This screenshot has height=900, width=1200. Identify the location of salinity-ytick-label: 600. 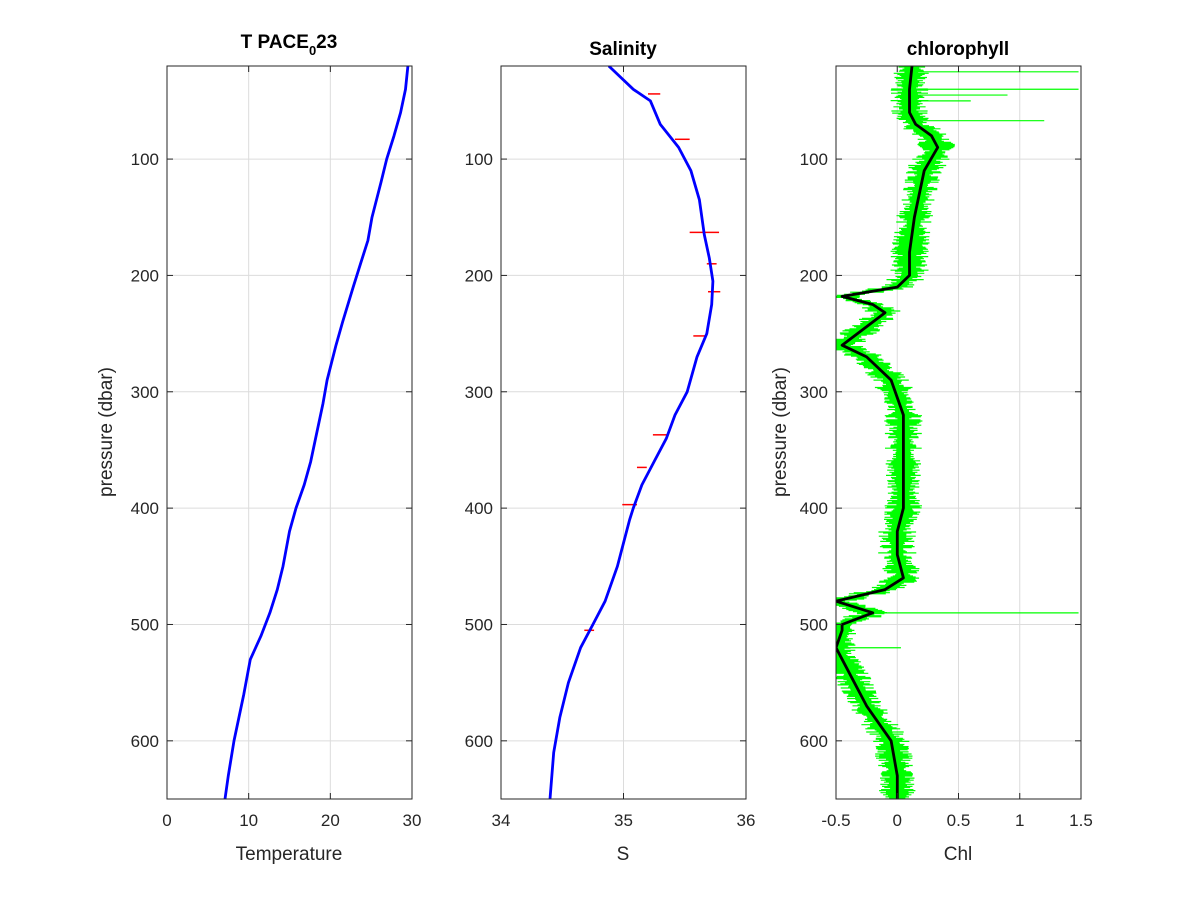
(479, 741).